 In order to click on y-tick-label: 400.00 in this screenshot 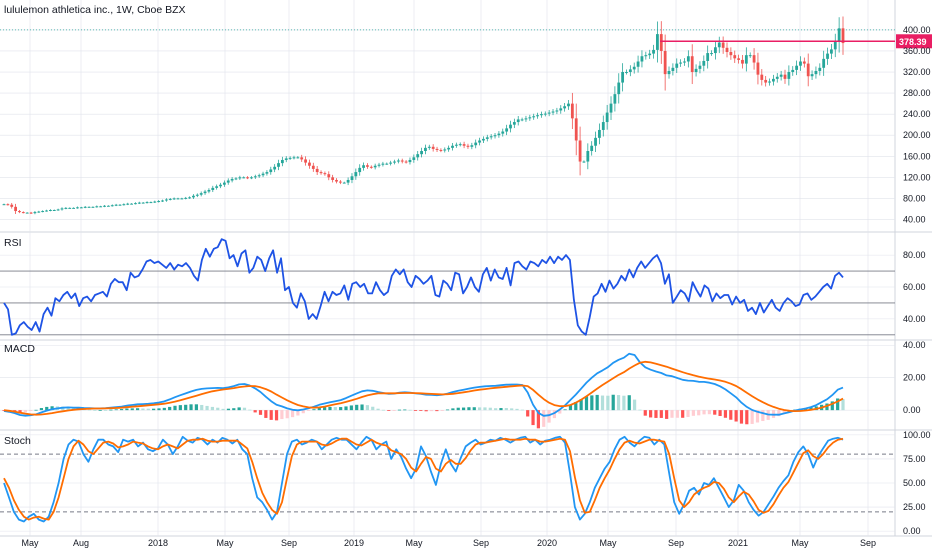, I will do `click(917, 30)`.